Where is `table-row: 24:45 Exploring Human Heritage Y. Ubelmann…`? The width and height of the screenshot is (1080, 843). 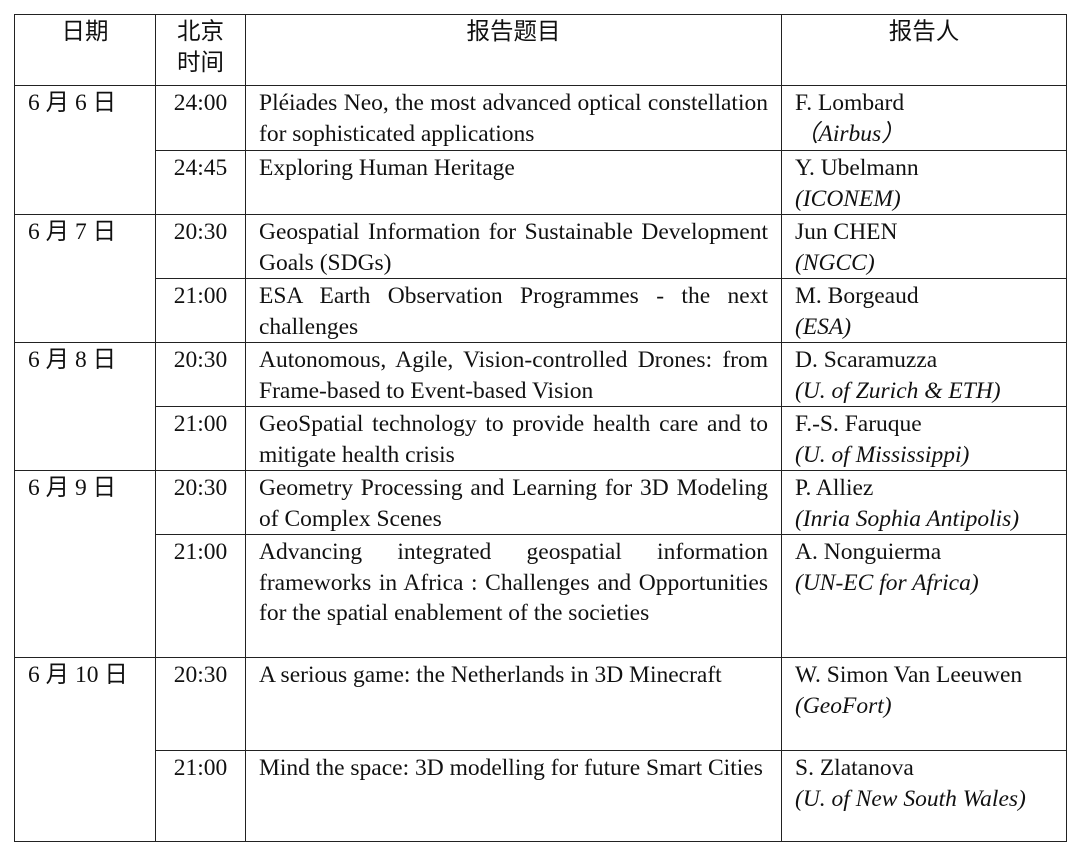
table-row: 24:45 Exploring Human Heritage Y. Ubelmann… is located at coordinates (541, 182).